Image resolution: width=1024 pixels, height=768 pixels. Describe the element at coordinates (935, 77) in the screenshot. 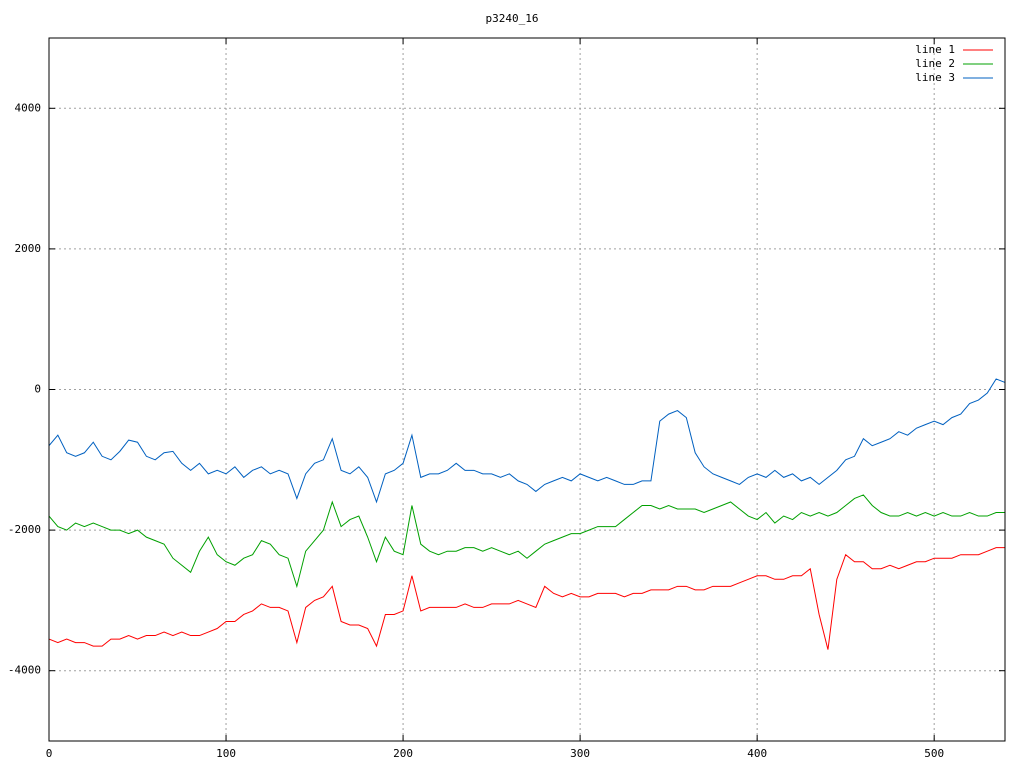

I see `legend-label: line 3` at that location.